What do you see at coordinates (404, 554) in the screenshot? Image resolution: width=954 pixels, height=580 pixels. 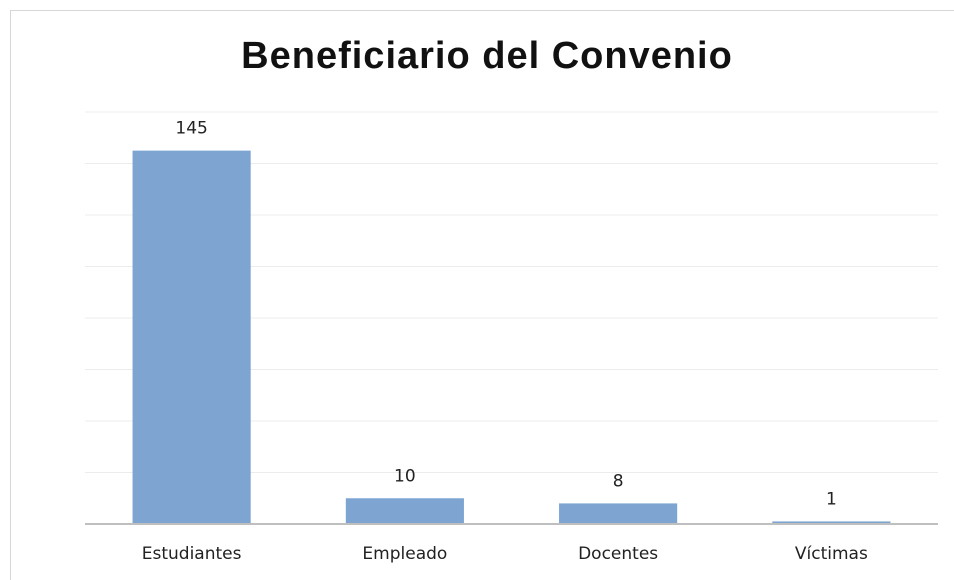 I see `x-tick-label: Empleado` at bounding box center [404, 554].